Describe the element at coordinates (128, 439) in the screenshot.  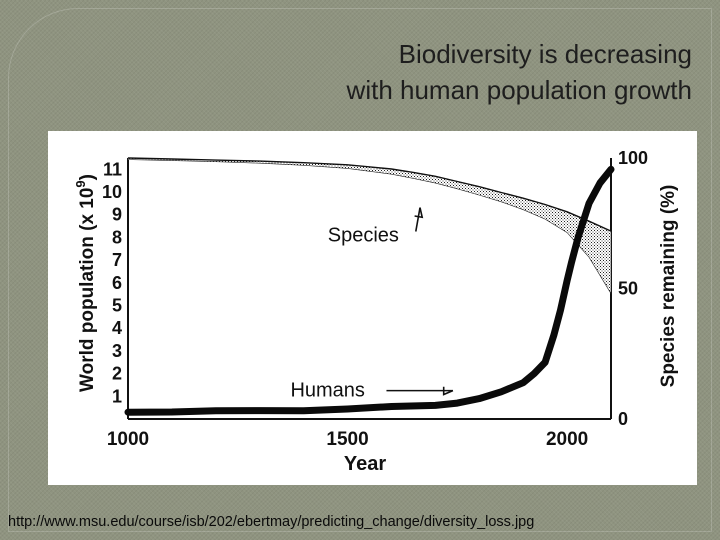
I see `x-tick-label: 1000` at that location.